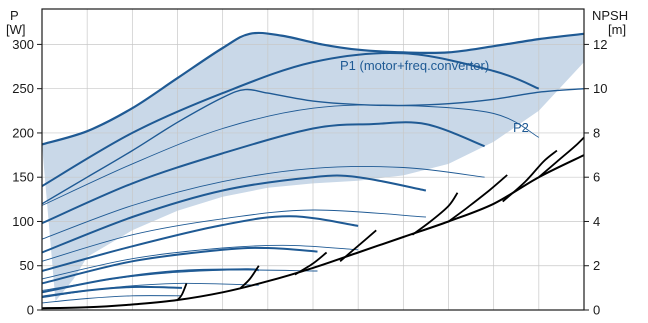  Describe the element at coordinates (596, 221) in the screenshot. I see `right-tick-label: 4` at that location.